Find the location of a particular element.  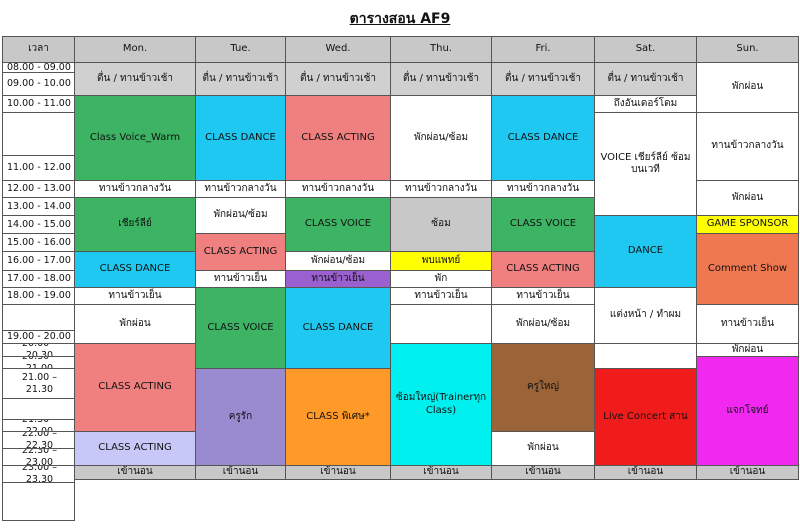

day-header: Fri. is located at coordinates (543, 49).